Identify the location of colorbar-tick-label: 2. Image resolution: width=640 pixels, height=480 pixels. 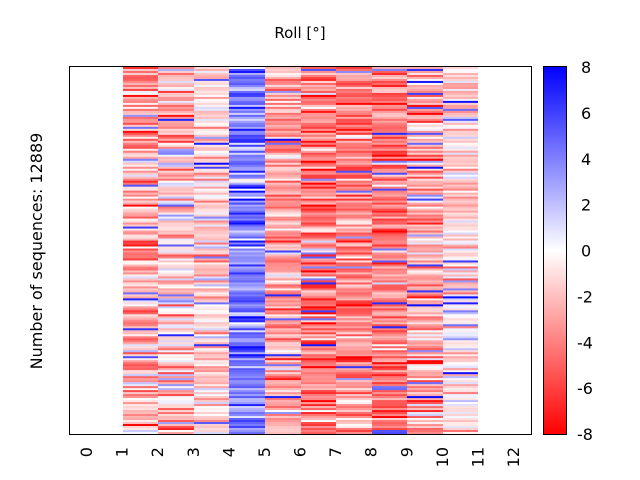
(586, 205).